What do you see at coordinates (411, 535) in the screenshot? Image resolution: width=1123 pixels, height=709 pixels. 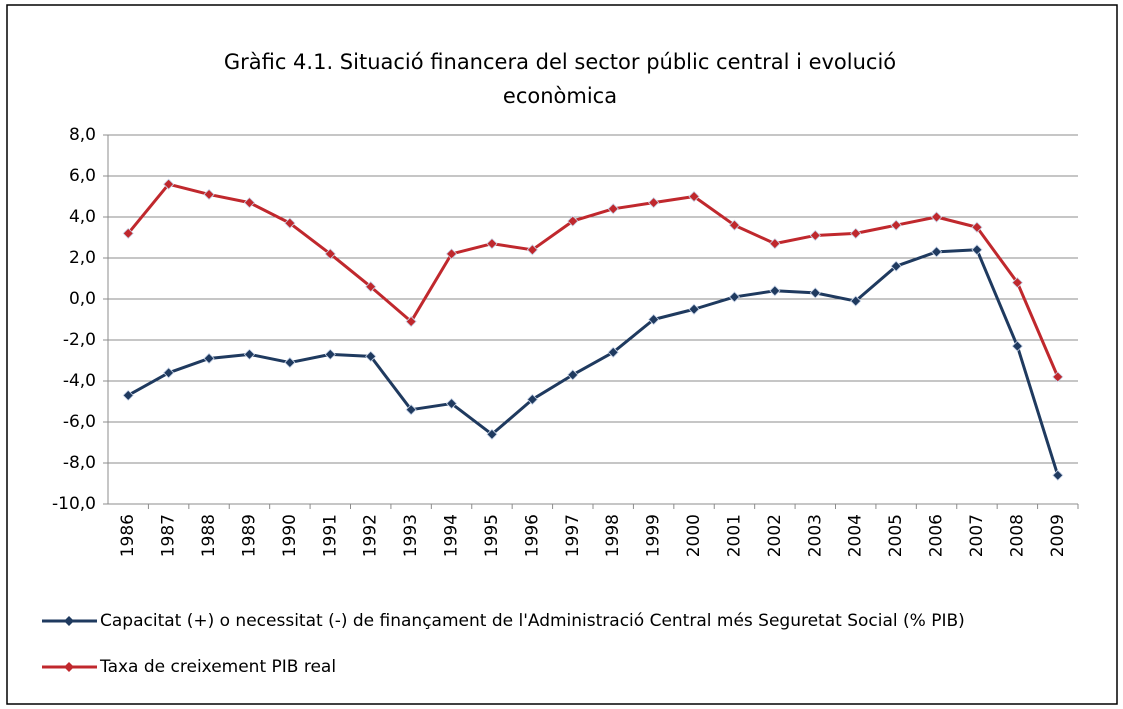 I see `x-tick-label: 1993` at bounding box center [411, 535].